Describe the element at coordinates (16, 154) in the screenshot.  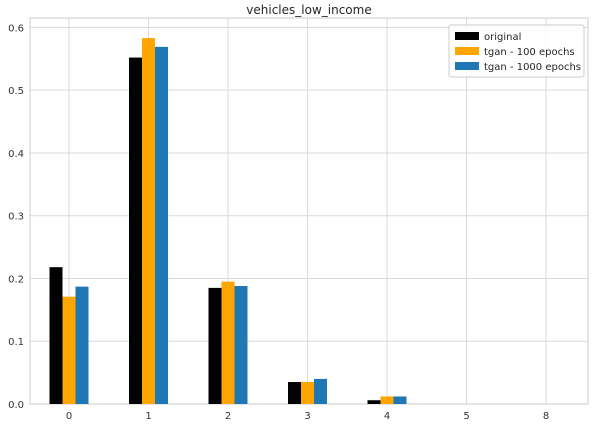
I see `y-tick-label: 0.4` at that location.